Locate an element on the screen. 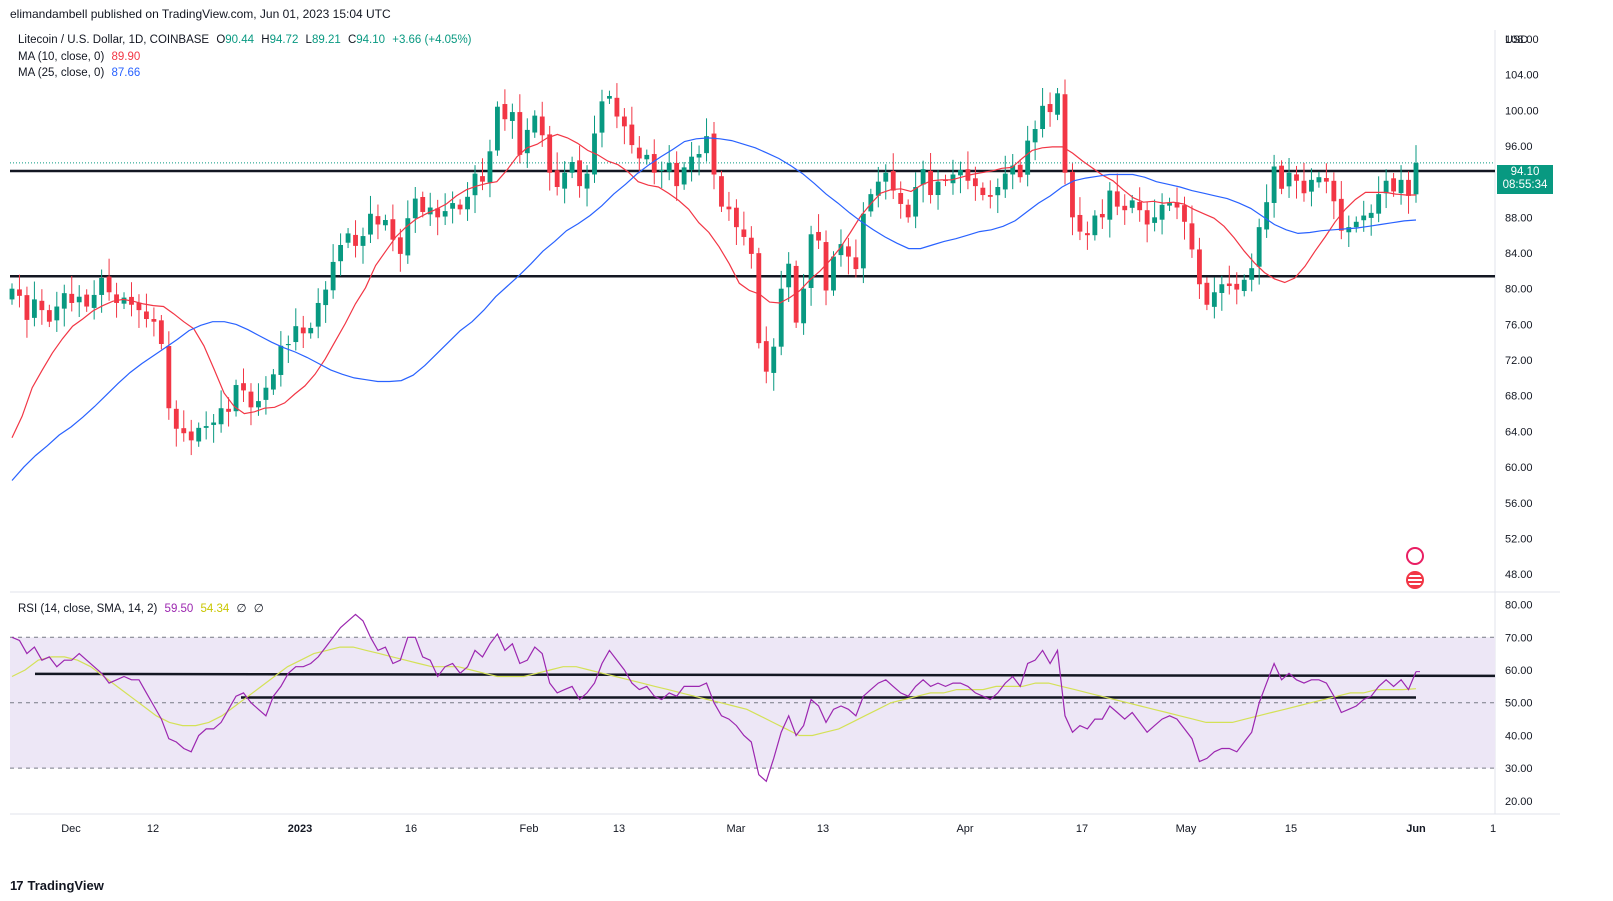 This screenshot has width=1613, height=901. open-label: O is located at coordinates (221, 40).